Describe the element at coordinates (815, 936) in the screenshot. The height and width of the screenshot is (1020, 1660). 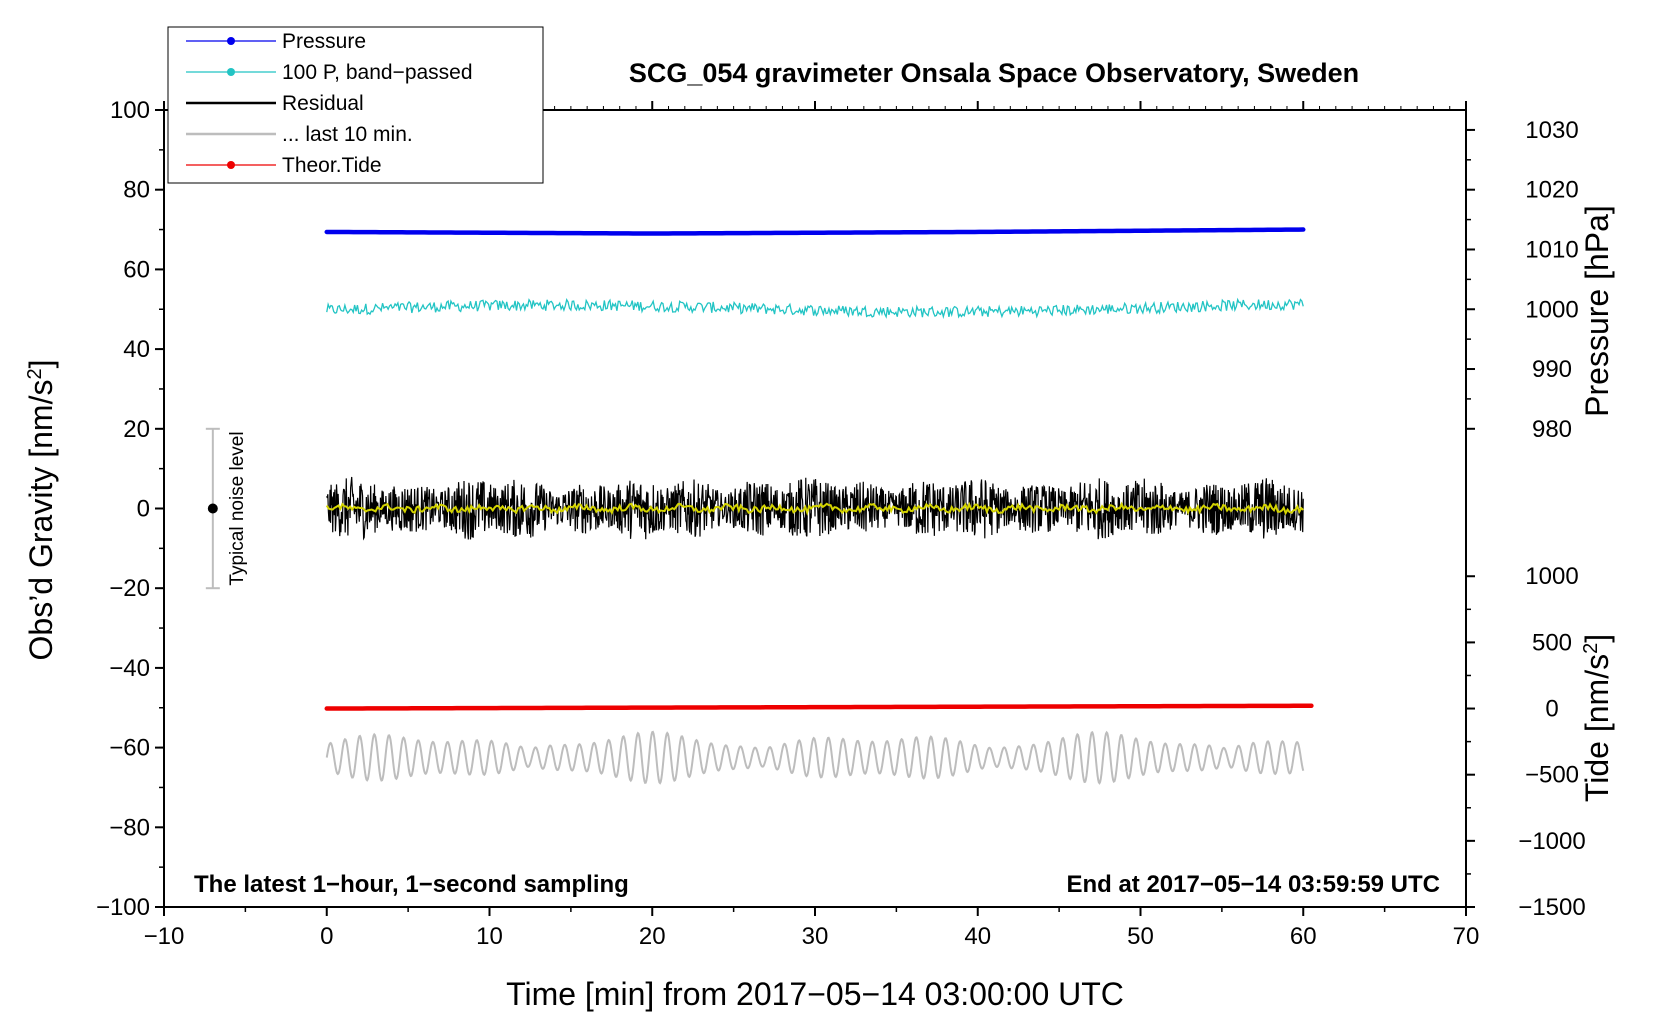
I see `x-tick-label: 30` at that location.